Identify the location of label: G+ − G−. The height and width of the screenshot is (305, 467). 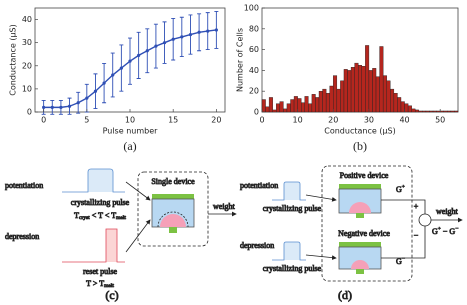
(445, 231).